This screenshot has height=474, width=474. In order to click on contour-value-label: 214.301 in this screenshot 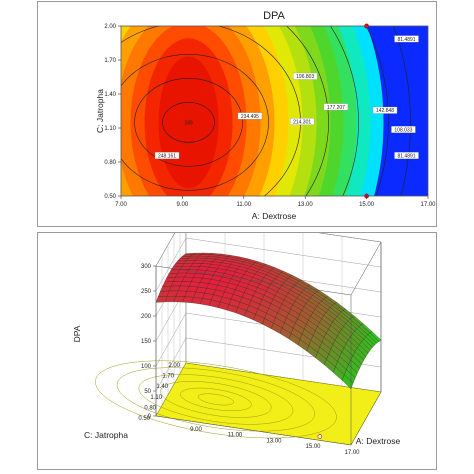, I will do `click(302, 123)`.